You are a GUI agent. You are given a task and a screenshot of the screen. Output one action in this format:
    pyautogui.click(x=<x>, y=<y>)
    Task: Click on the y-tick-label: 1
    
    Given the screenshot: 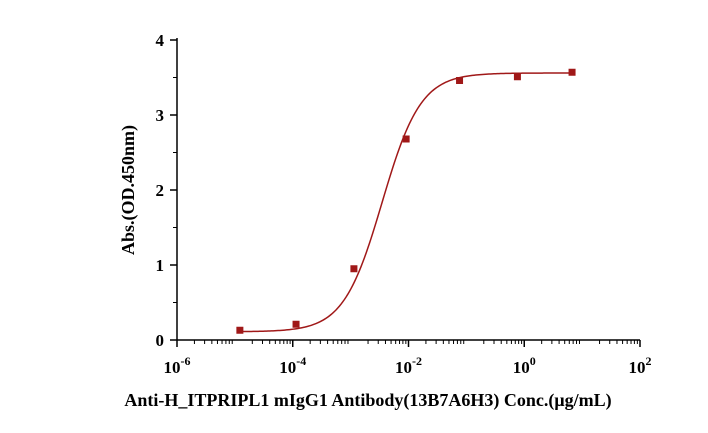 What is the action you would take?
    pyautogui.click(x=160, y=265)
    